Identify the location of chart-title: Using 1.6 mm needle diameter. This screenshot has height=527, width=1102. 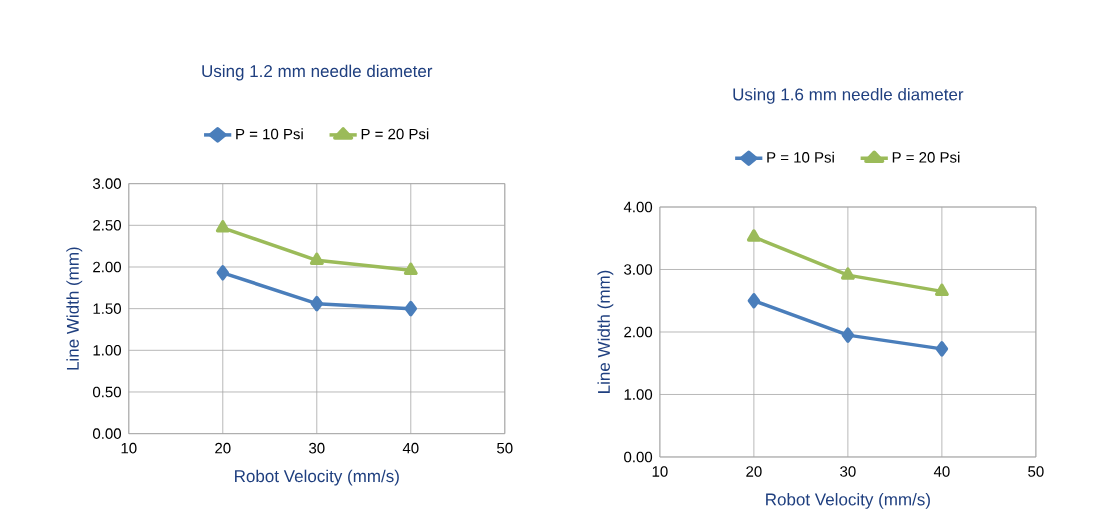
(848, 95).